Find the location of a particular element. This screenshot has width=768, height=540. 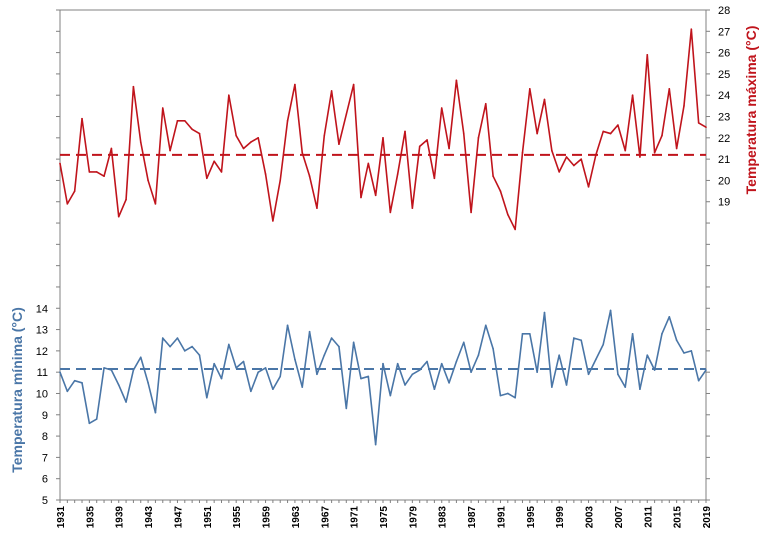

x-tick-label: 2015 is located at coordinates (678, 517).